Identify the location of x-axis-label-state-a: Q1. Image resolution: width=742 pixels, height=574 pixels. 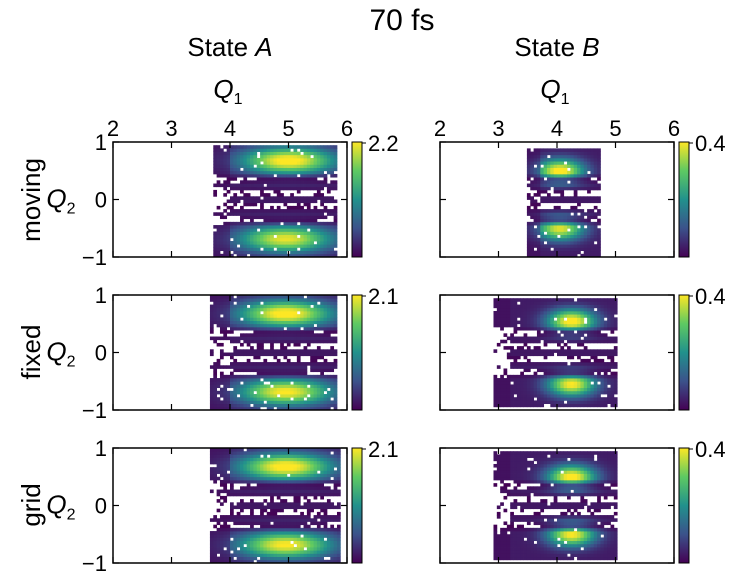
(227, 91).